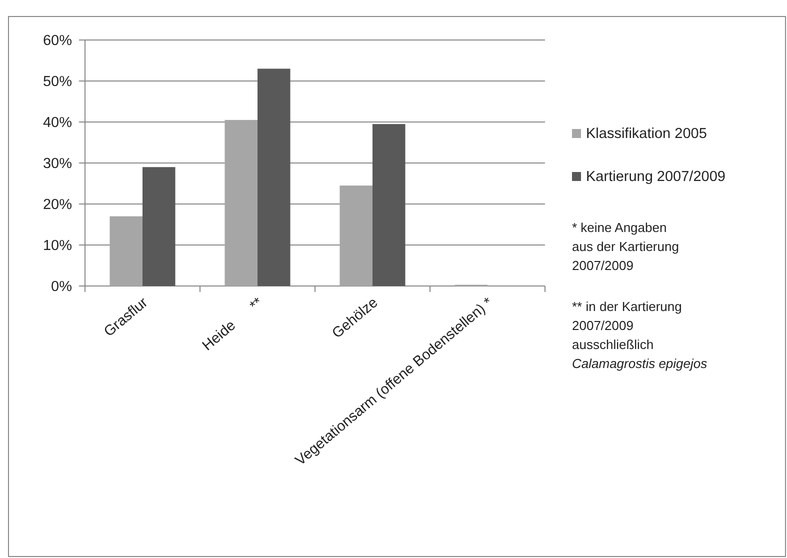  Describe the element at coordinates (57, 164) in the screenshot. I see `y-tick-label: 30%` at that location.